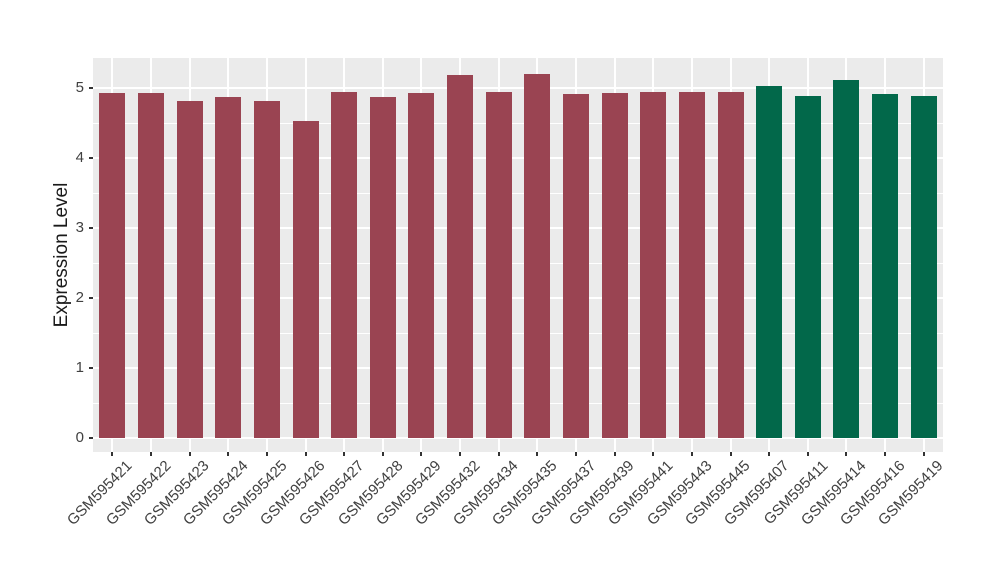 The height and width of the screenshot is (580, 1000). I want to click on bar-GSM595407, so click(769, 261).